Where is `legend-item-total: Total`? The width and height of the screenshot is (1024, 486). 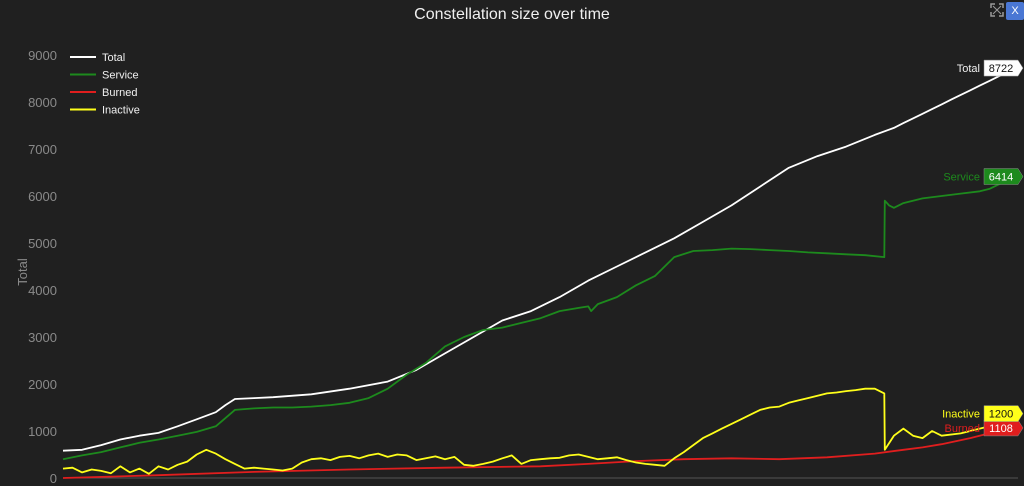
legend-item-total: Total is located at coordinates (97, 58).